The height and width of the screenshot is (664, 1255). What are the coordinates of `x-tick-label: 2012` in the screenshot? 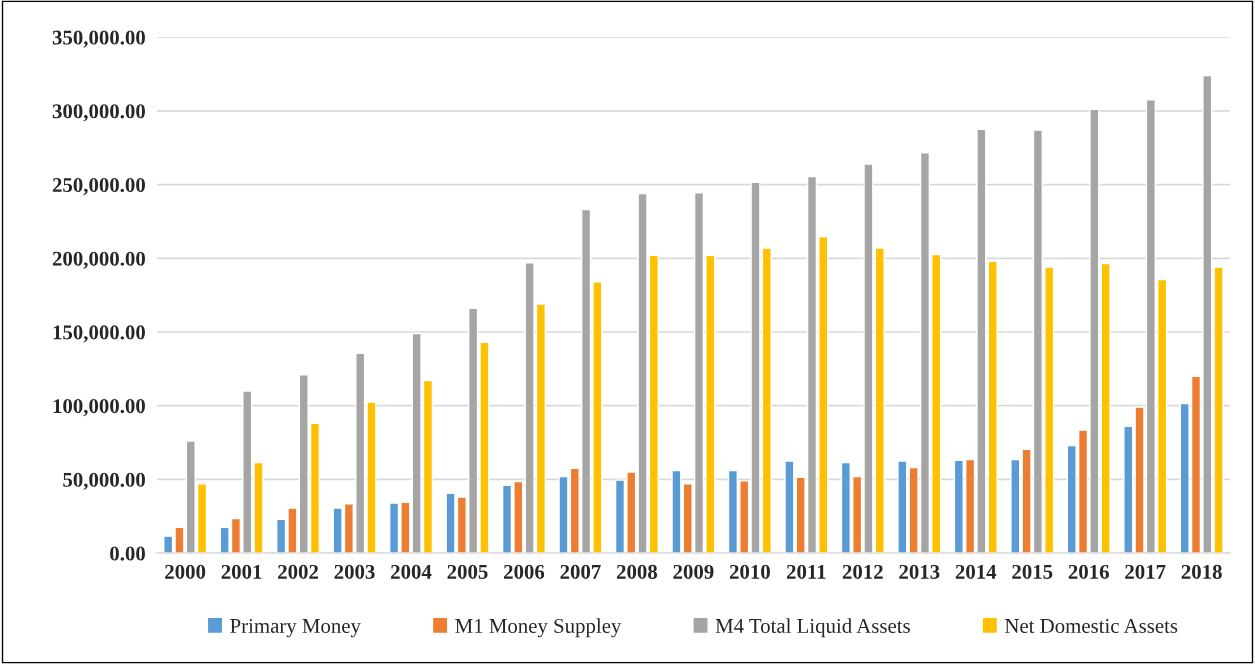 It's located at (862, 571).